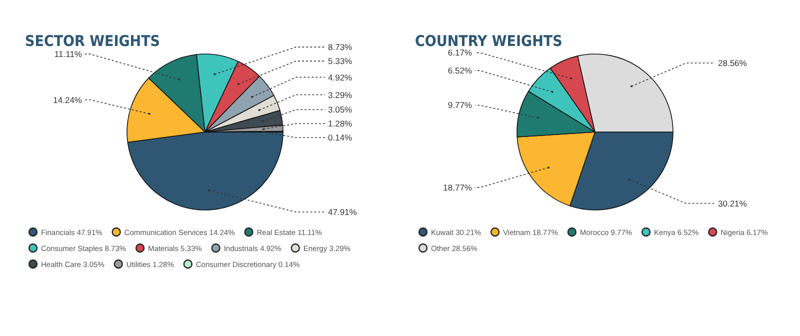 The height and width of the screenshot is (336, 800). I want to click on data-label: 6.52%, so click(460, 71).